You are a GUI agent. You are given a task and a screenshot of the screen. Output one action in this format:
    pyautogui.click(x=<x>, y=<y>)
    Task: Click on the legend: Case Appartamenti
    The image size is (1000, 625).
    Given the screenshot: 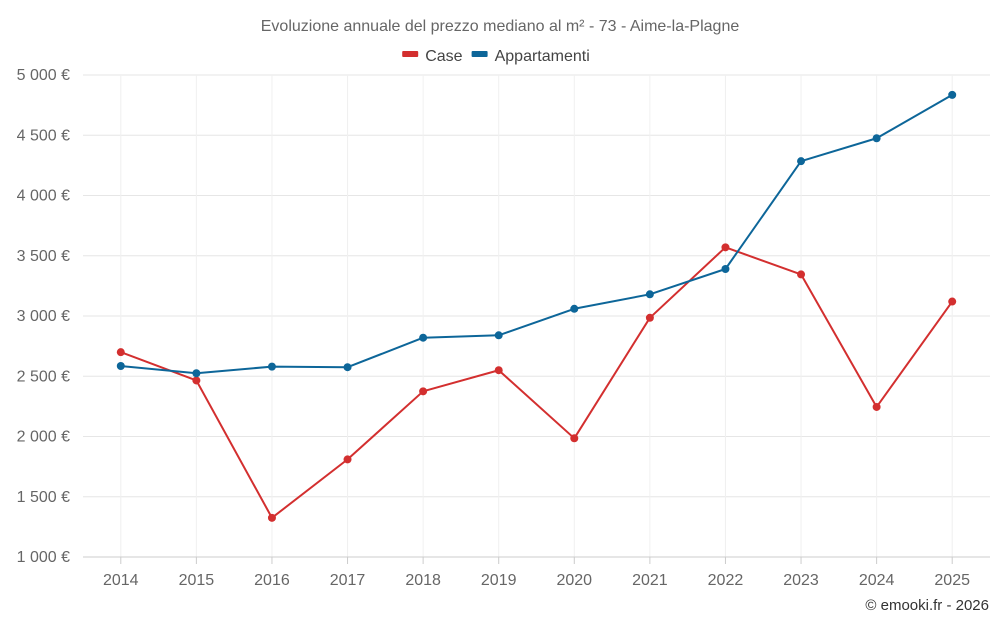 What is the action you would take?
    pyautogui.click(x=496, y=56)
    